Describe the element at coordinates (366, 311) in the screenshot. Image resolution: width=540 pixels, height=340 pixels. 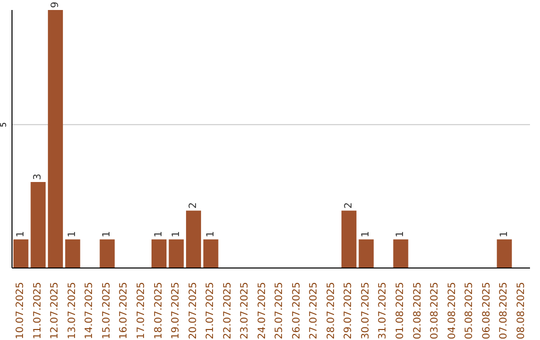
I see `x-tick-label: 30.07.2025` at that location.